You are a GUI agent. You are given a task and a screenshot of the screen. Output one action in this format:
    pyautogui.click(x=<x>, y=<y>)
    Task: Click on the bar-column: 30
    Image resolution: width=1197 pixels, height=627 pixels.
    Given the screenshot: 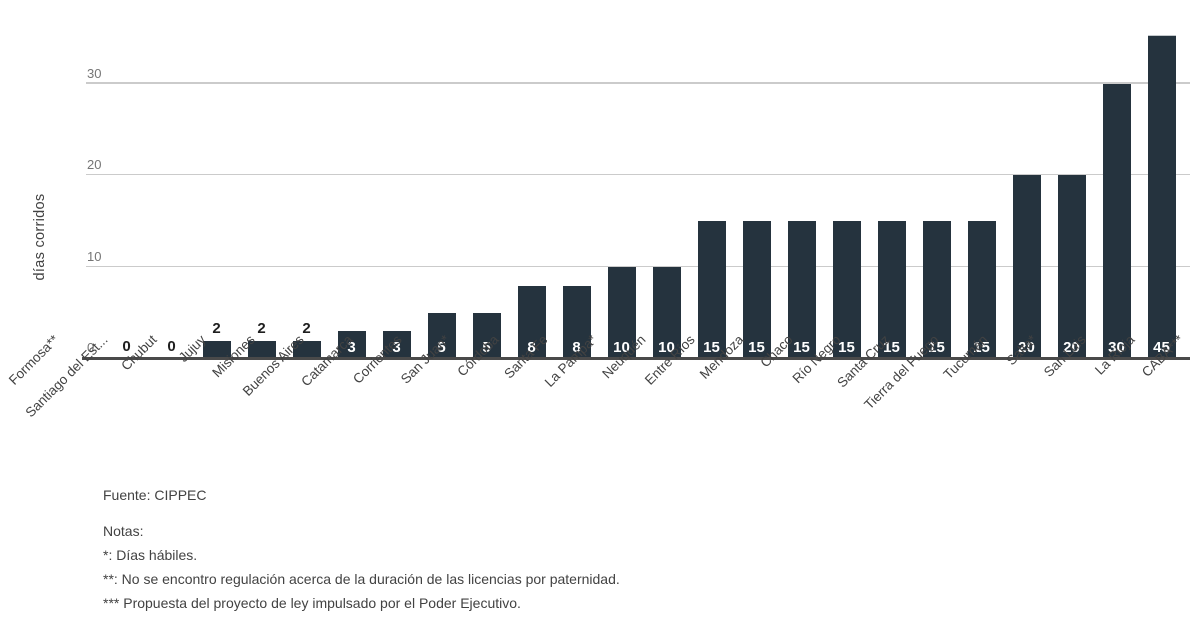 What is the action you would take?
    pyautogui.click(x=1116, y=197)
    